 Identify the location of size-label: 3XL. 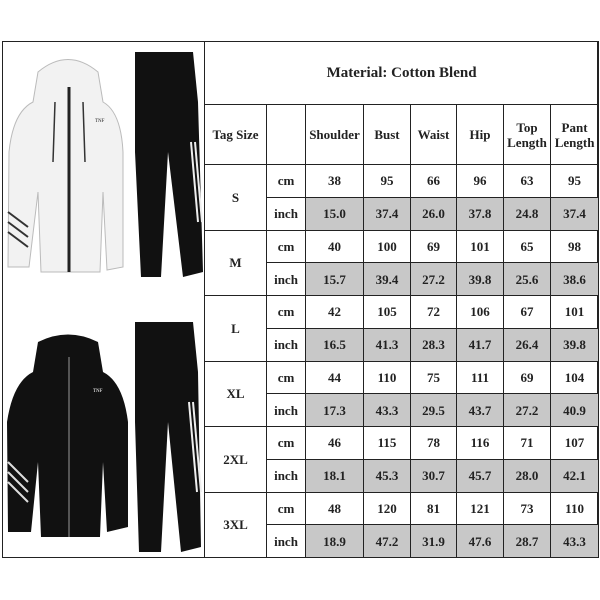
(235, 524).